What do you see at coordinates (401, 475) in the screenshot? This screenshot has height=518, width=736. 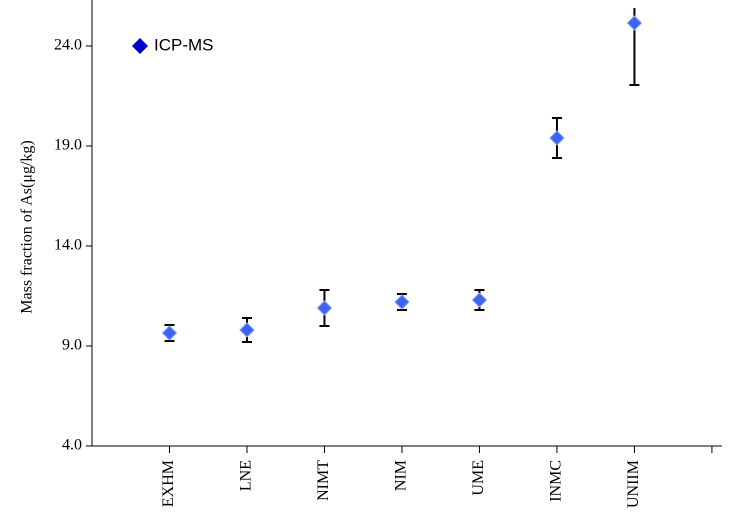 I see `x-tick-label: NIM` at bounding box center [401, 475].